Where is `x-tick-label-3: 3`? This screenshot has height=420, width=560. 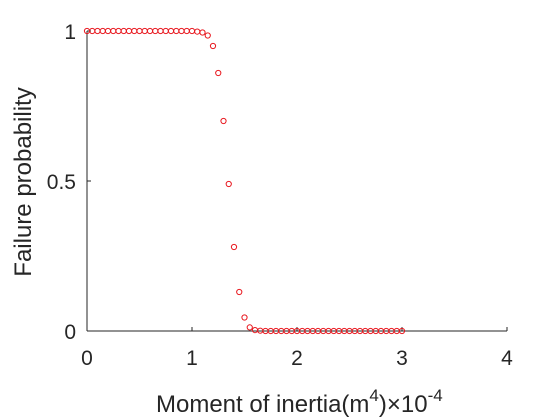 x-tick-label-3: 3 is located at coordinates (402, 358).